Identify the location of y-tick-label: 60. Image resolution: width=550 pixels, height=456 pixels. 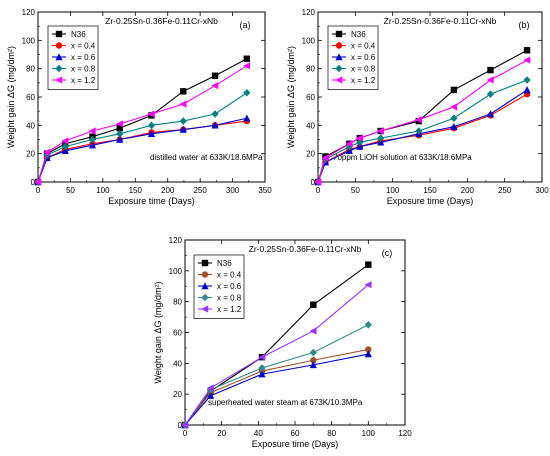
(310, 97).